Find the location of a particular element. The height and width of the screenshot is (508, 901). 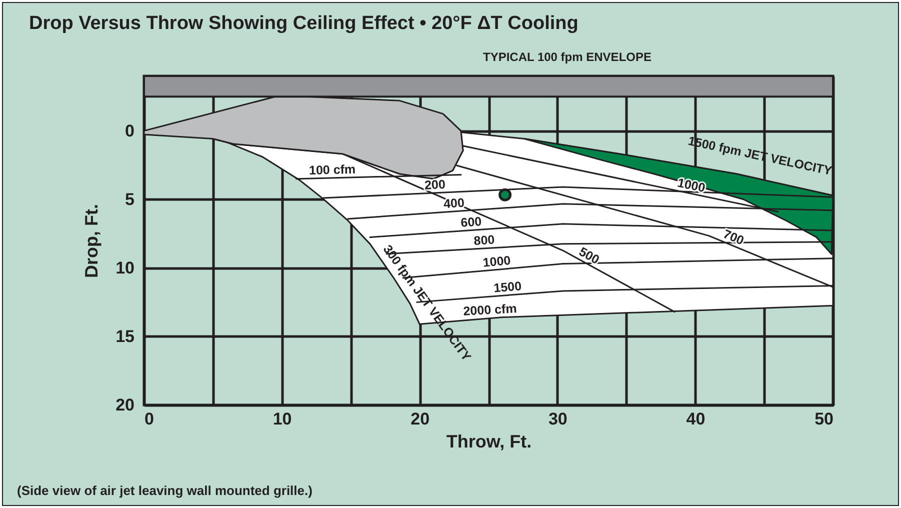

y-tick-label: 0 is located at coordinates (129, 130).